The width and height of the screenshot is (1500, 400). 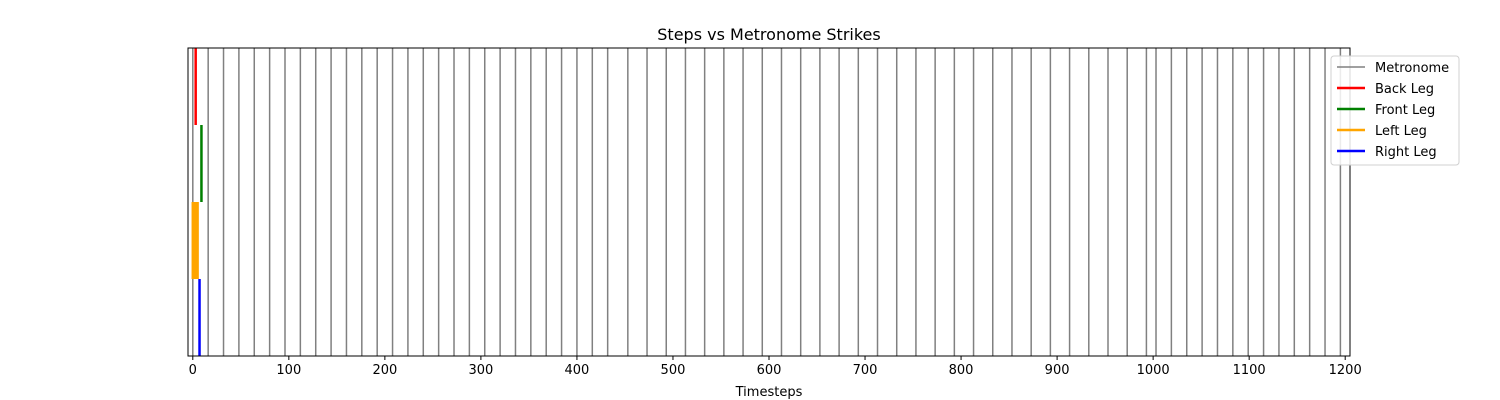 What do you see at coordinates (769, 370) in the screenshot?
I see `x-tick-label-6: 600` at bounding box center [769, 370].